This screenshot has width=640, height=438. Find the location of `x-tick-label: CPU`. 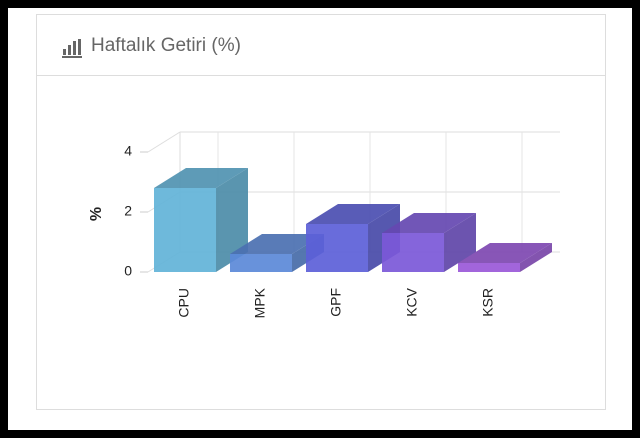

x-tick-label: CPU is located at coordinates (184, 303).